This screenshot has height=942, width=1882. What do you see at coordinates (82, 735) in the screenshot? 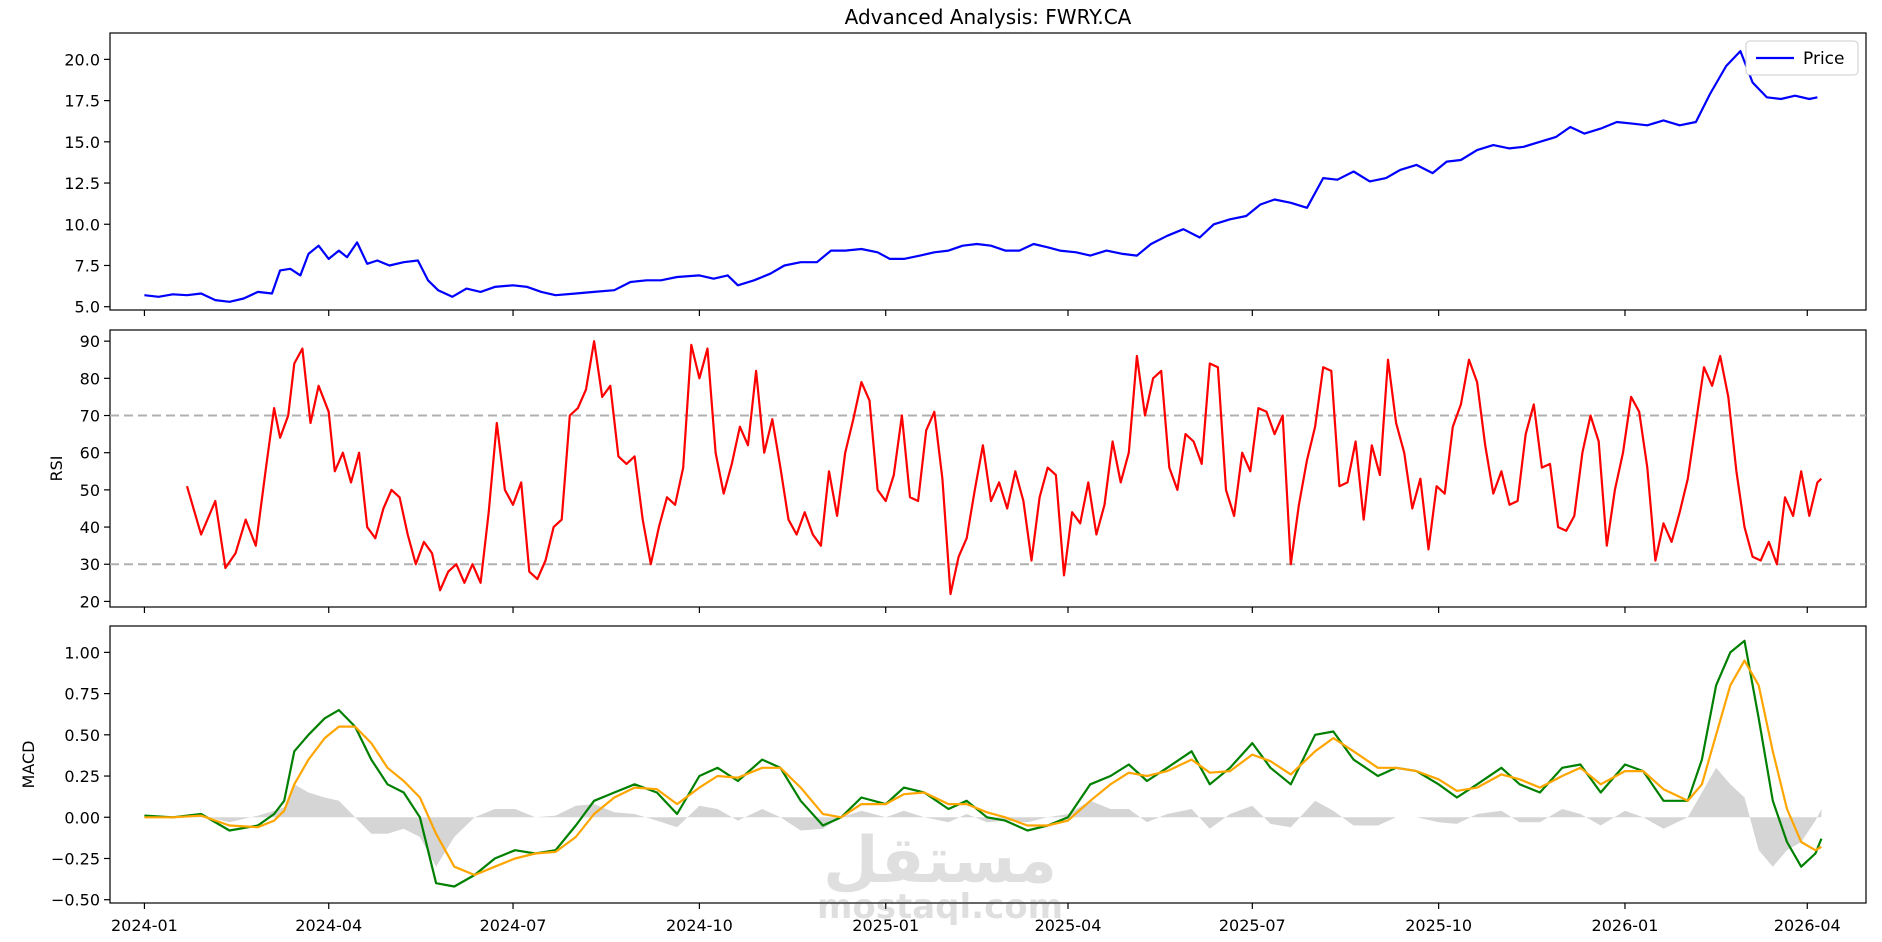
I see `macd-ytick-label: 0.50` at bounding box center [82, 735].